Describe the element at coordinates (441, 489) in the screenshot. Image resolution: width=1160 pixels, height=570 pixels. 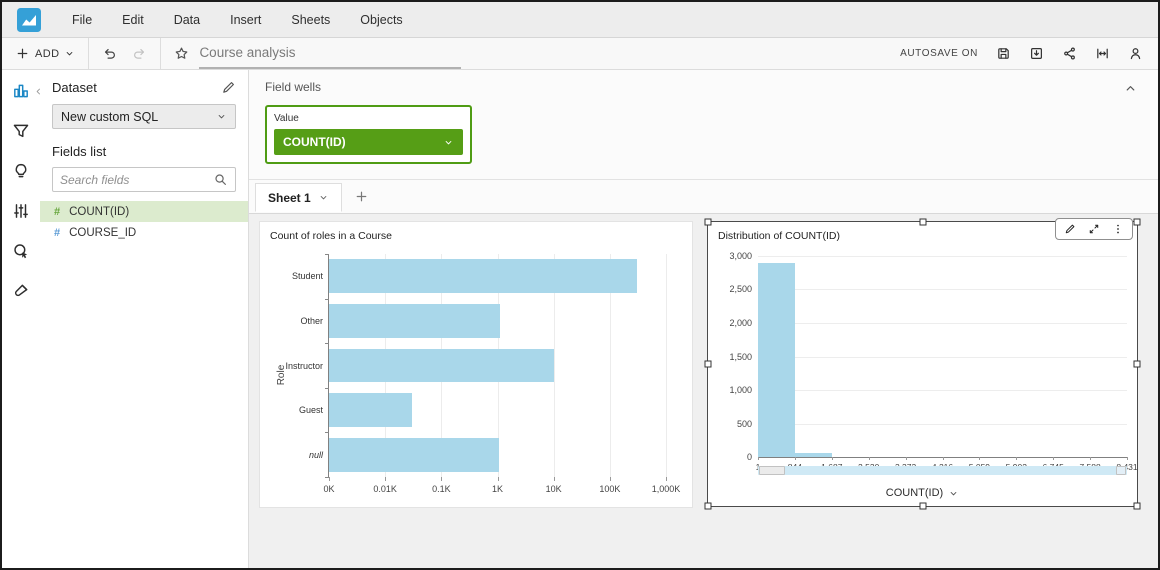
I see `axis-tick-label: 0.1K` at that location.